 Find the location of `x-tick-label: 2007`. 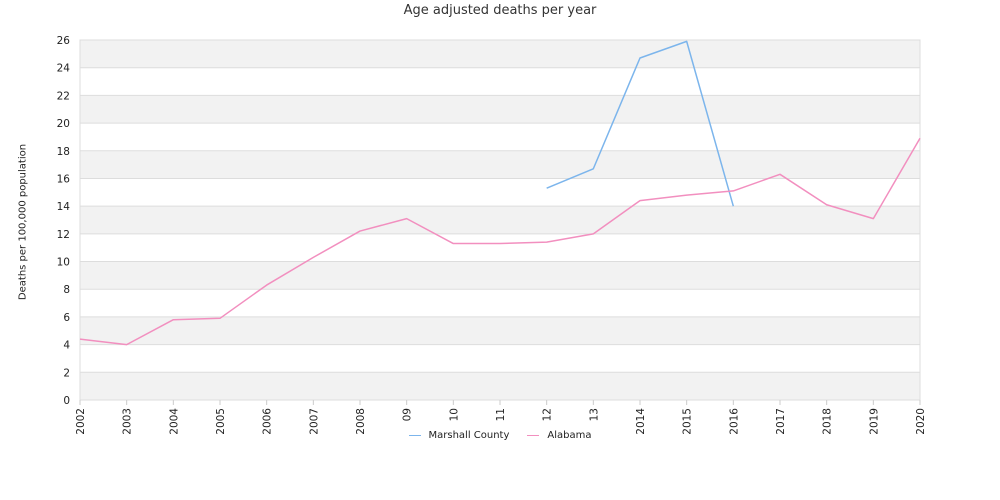

x-tick-label: 2007 is located at coordinates (314, 421).